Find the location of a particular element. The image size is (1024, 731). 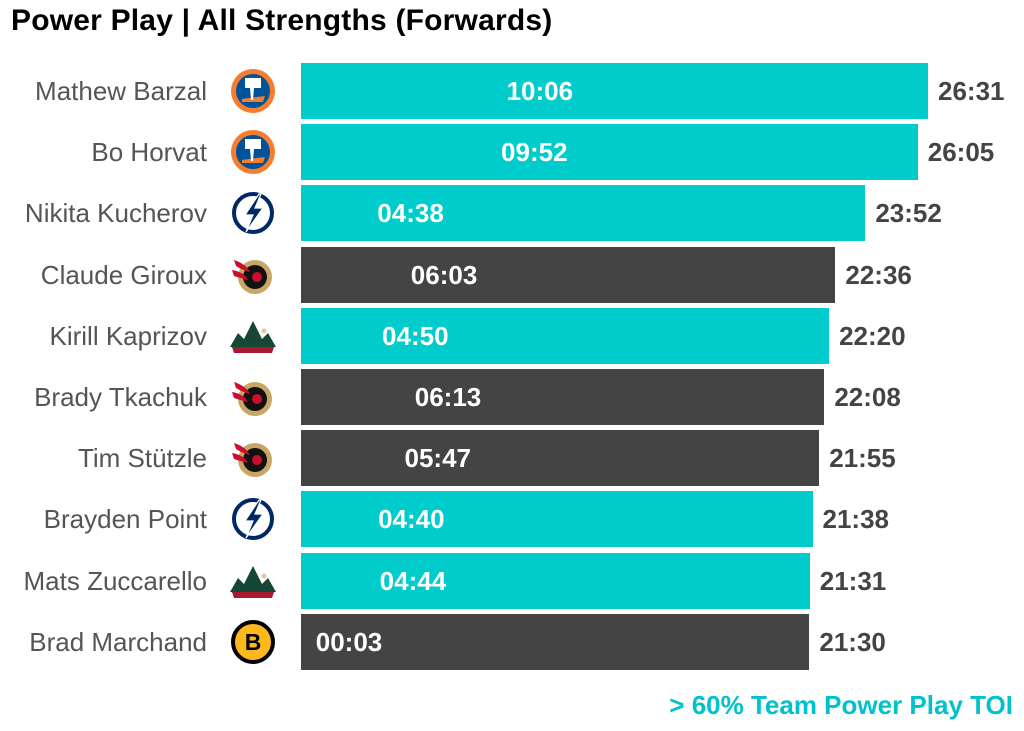

pp-toi-label: 10:06 is located at coordinates (540, 91).